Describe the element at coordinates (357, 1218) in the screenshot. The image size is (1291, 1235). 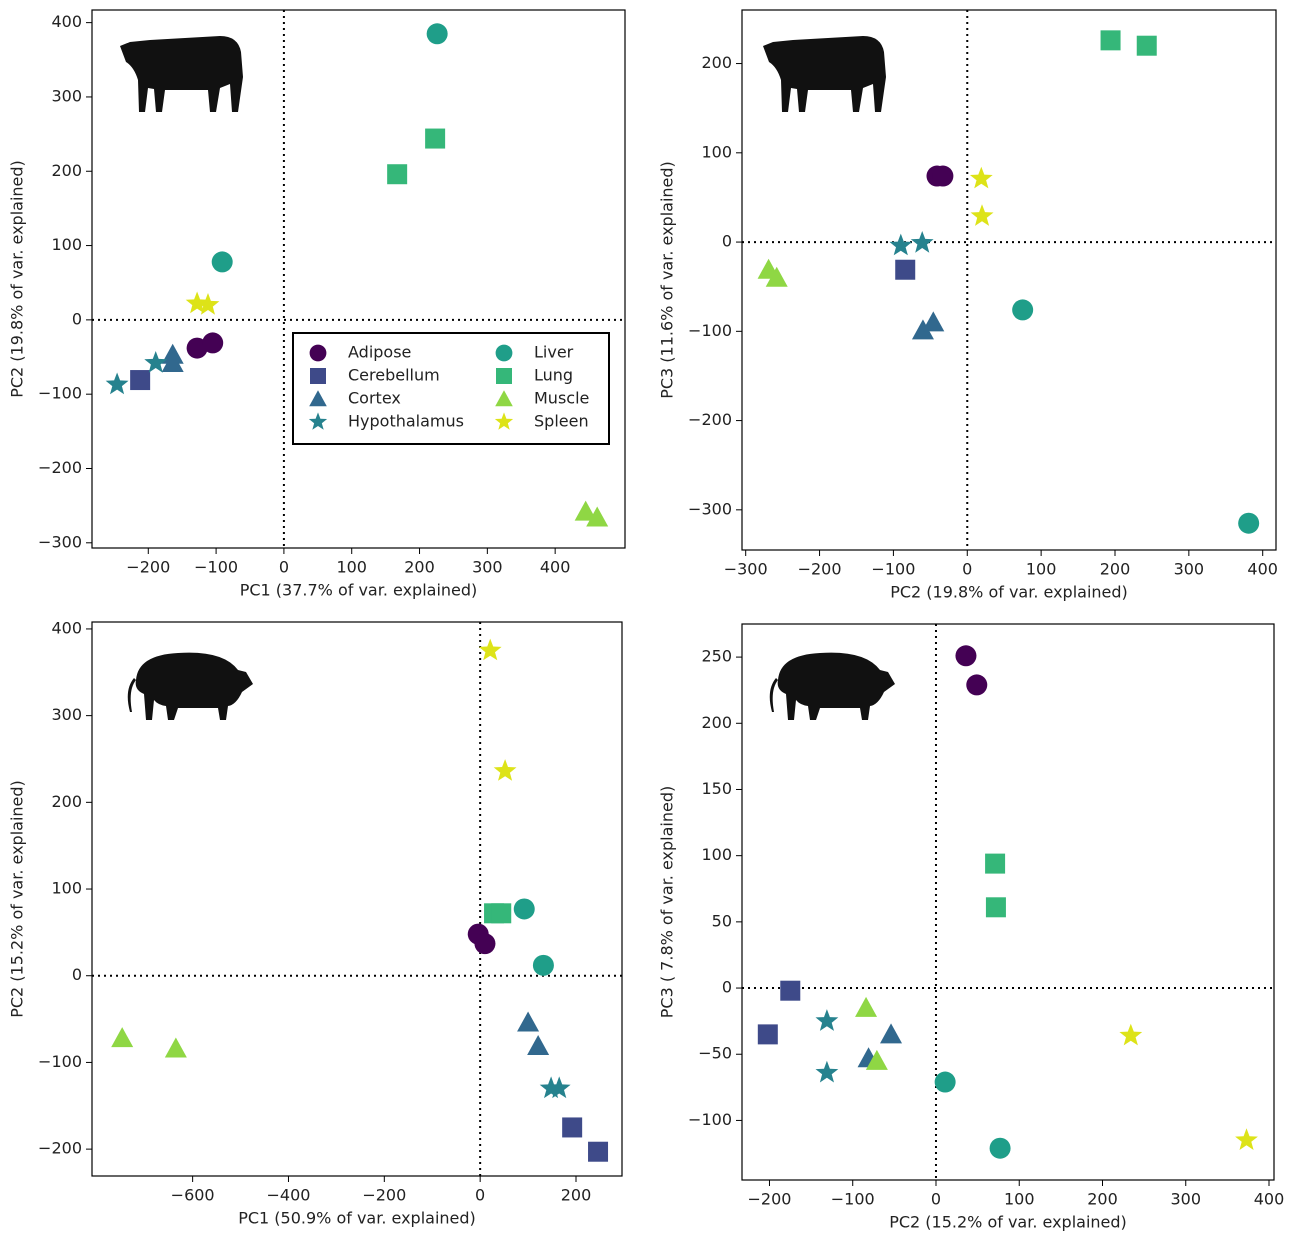
I see `x-axis-label: PC1 (50.9% of var. explained)` at that location.